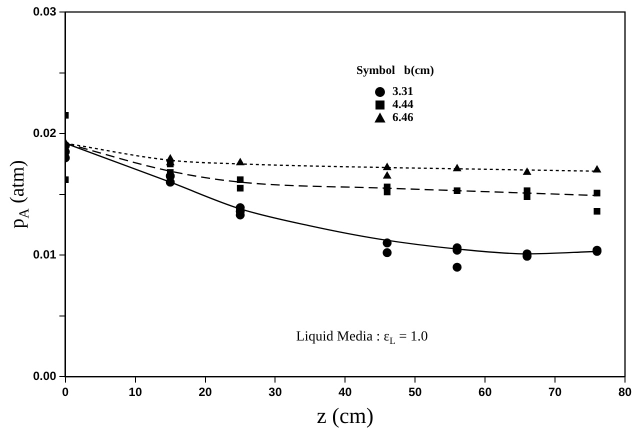  Describe the element at coordinates (485, 392) in the screenshot. I see `x-tick-label: 60` at that location.